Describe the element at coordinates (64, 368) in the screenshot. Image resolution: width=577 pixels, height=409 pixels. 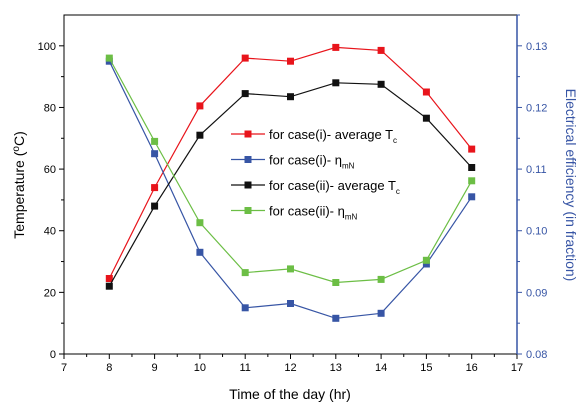
I see `x-tick-label: 7` at that location.